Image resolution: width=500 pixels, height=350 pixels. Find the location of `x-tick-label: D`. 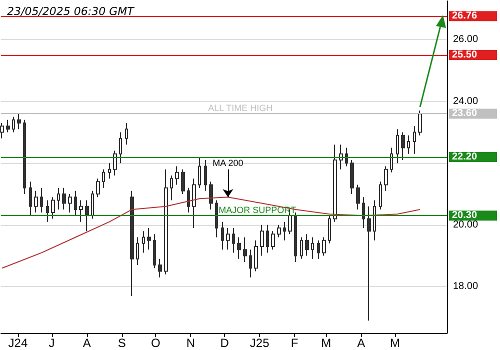

x-tick-label: D is located at coordinates (225, 343).